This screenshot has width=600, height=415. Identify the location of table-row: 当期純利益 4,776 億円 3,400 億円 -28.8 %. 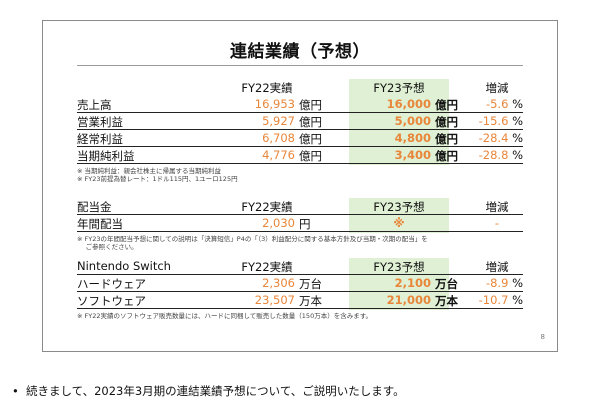
(300, 155).